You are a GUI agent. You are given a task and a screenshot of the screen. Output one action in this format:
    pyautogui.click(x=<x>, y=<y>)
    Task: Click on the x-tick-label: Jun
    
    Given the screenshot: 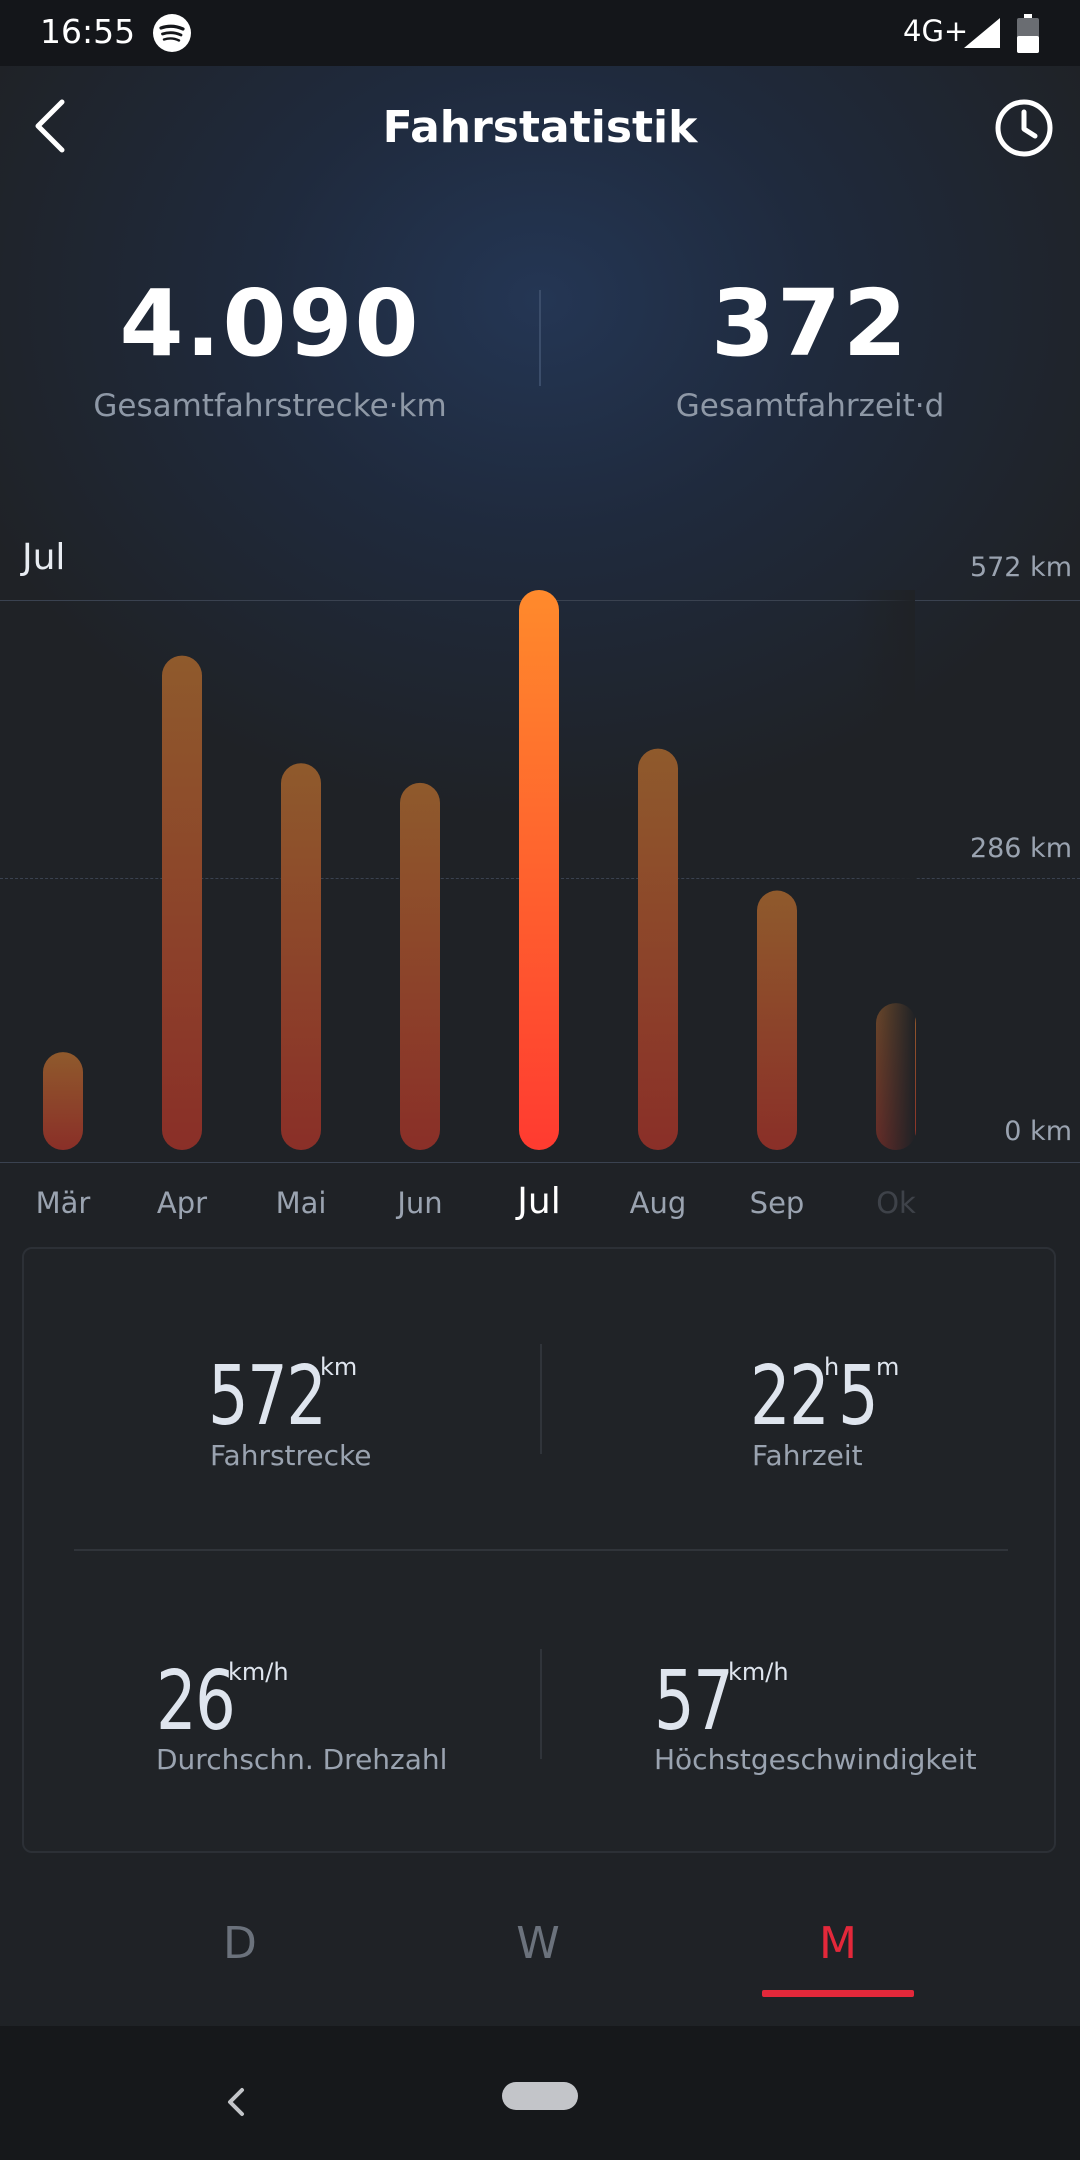 What is the action you would take?
    pyautogui.click(x=420, y=1203)
    